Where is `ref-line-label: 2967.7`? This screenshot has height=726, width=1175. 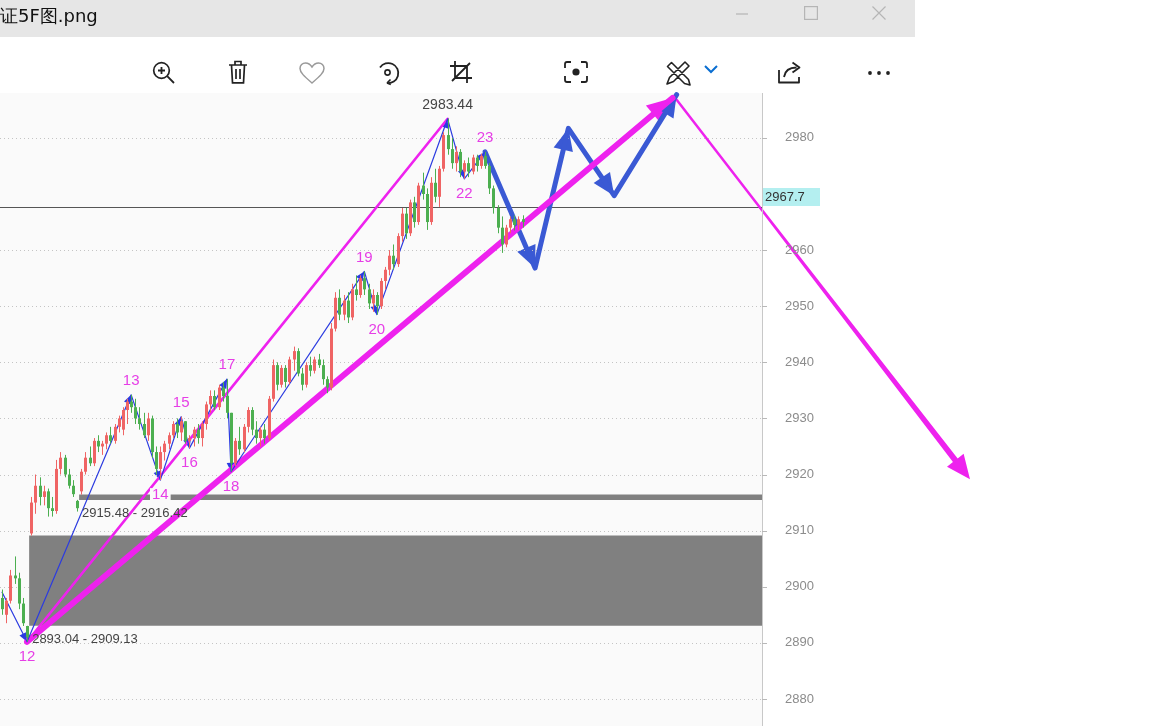 ref-line-label: 2967.7 is located at coordinates (785, 196).